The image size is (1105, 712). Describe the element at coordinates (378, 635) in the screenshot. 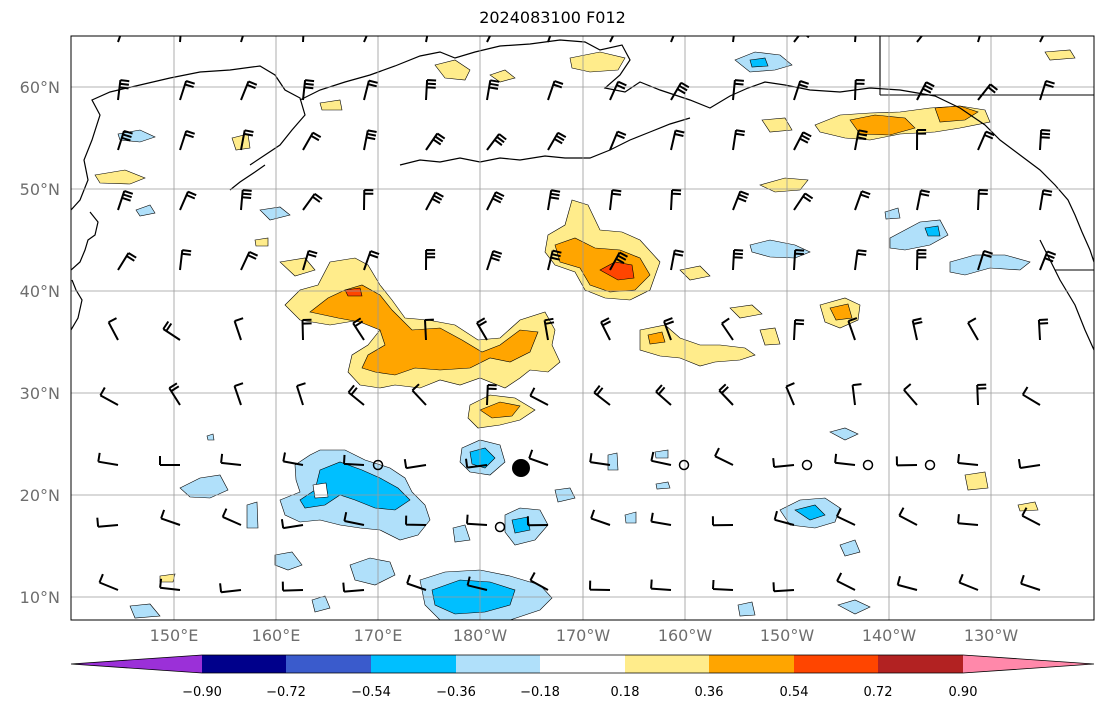

I see `lon-label: 170°E` at that location.